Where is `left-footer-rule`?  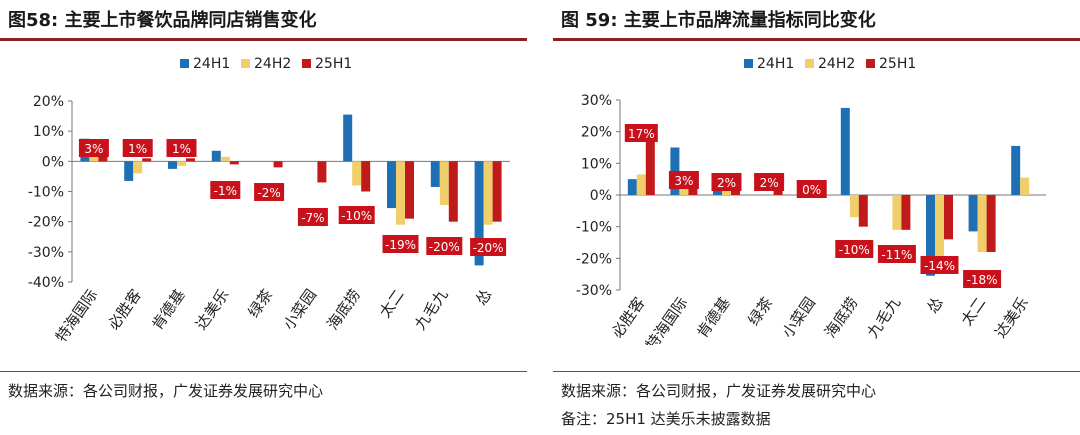 left-footer-rule is located at coordinates (263, 371).